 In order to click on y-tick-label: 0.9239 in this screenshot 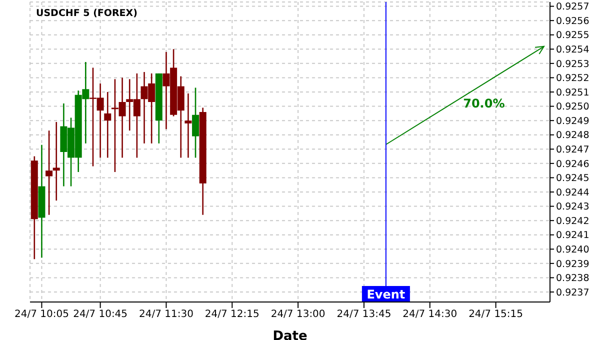, I will do `click(573, 264)`.